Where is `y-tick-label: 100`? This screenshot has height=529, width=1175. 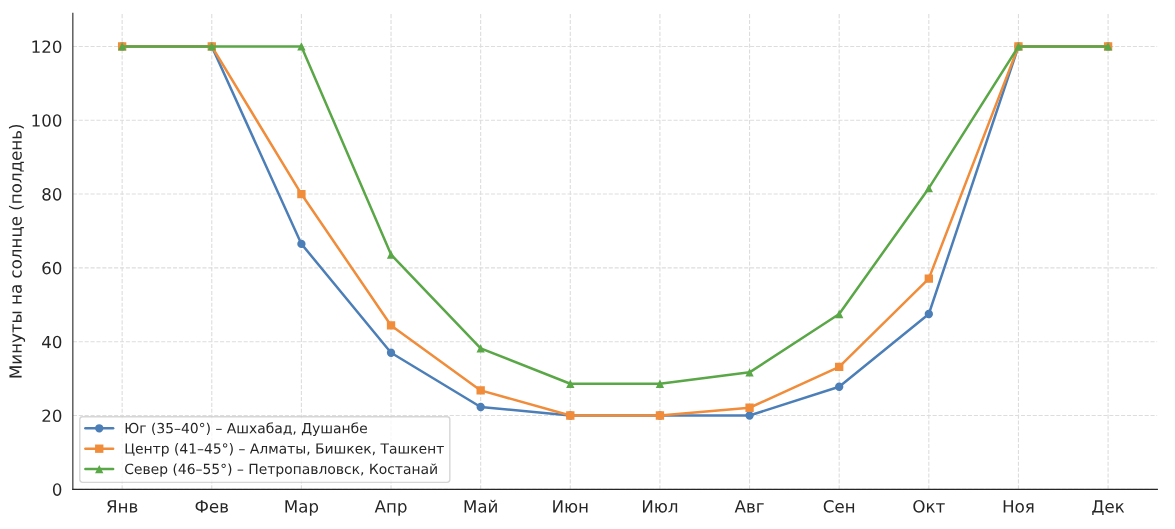 y-tick-label: 100 is located at coordinates (47, 120).